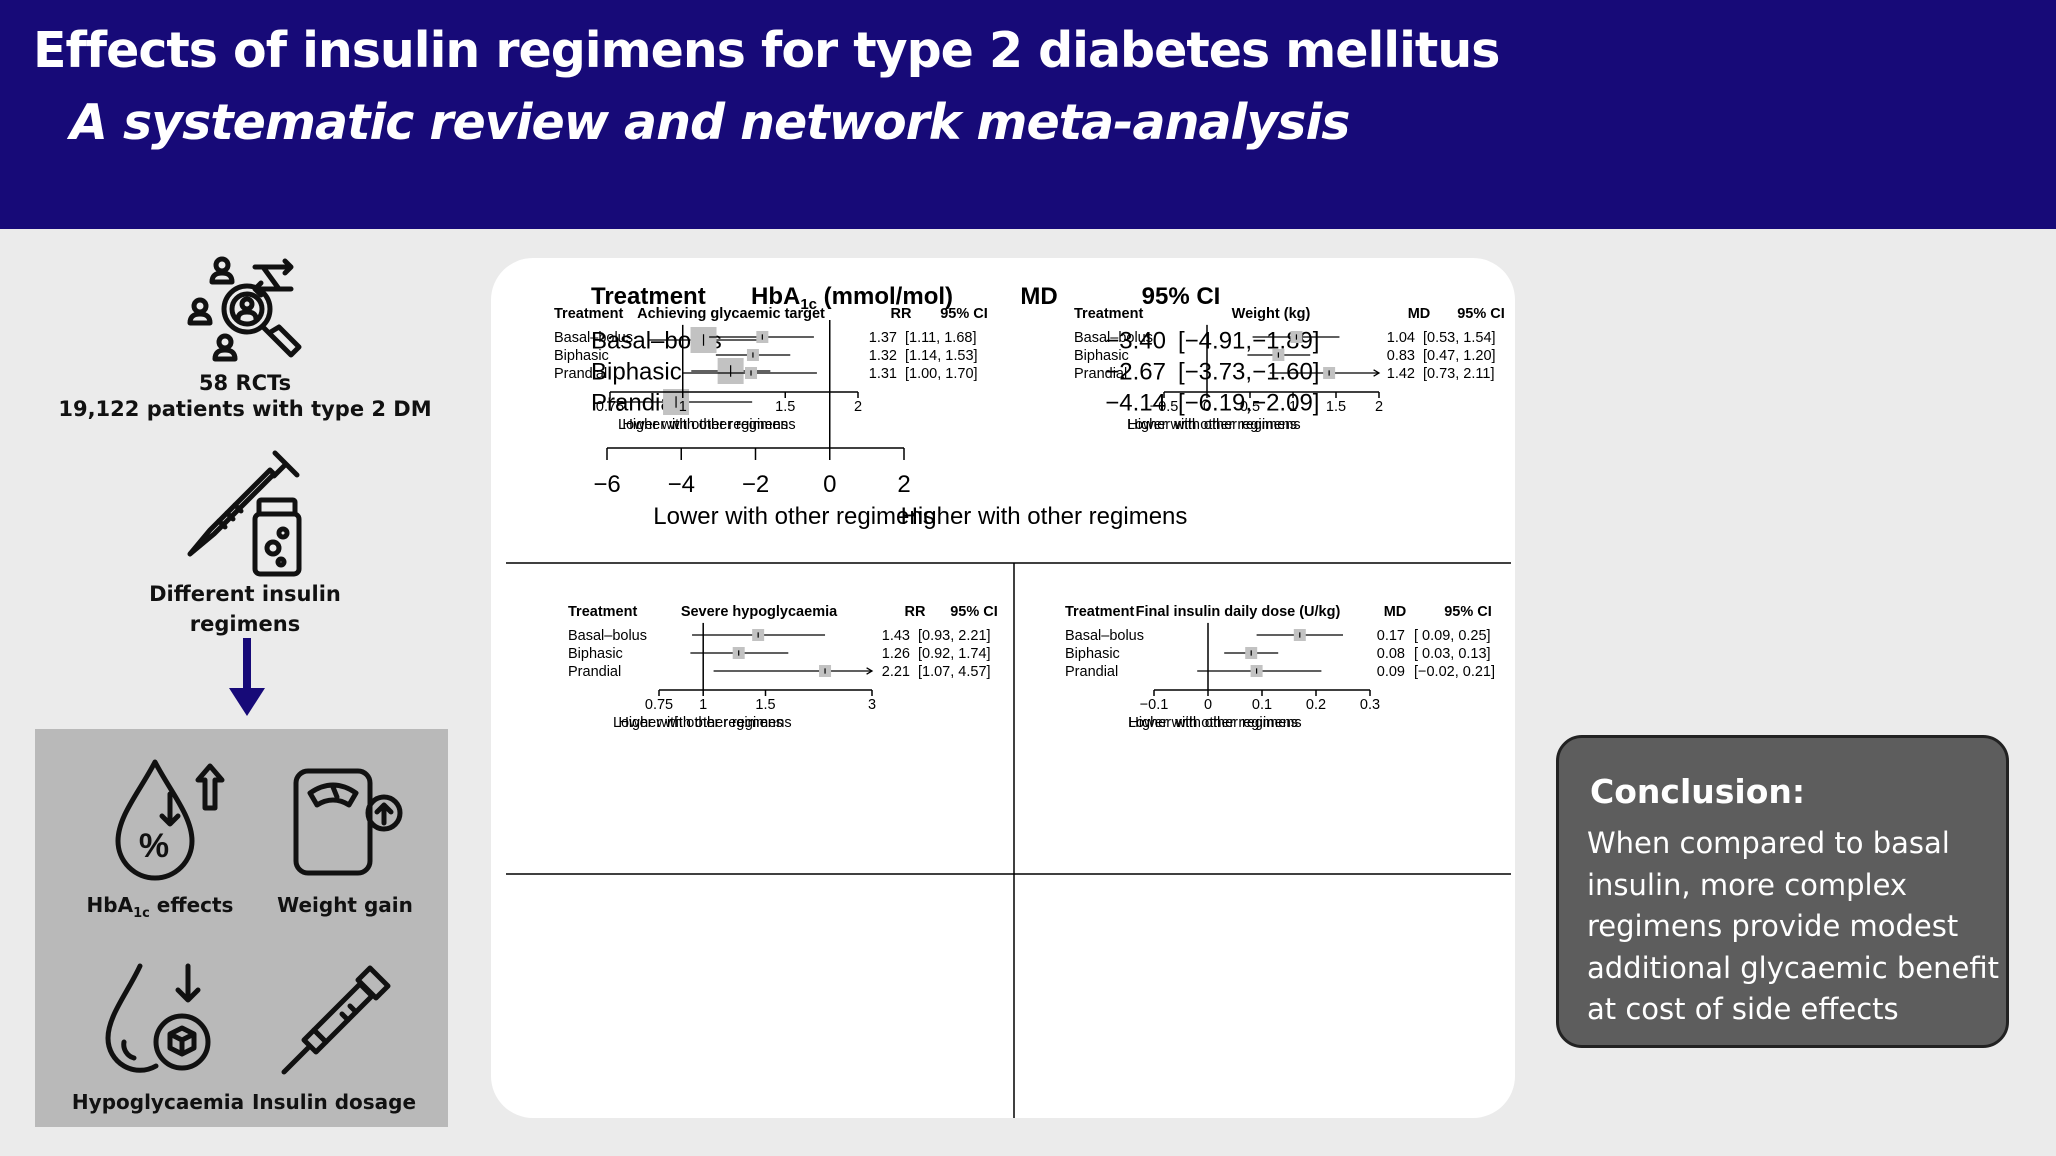 The height and width of the screenshot is (1156, 2056). What do you see at coordinates (160, 1017) in the screenshot?
I see `drop-box-icon` at bounding box center [160, 1017].